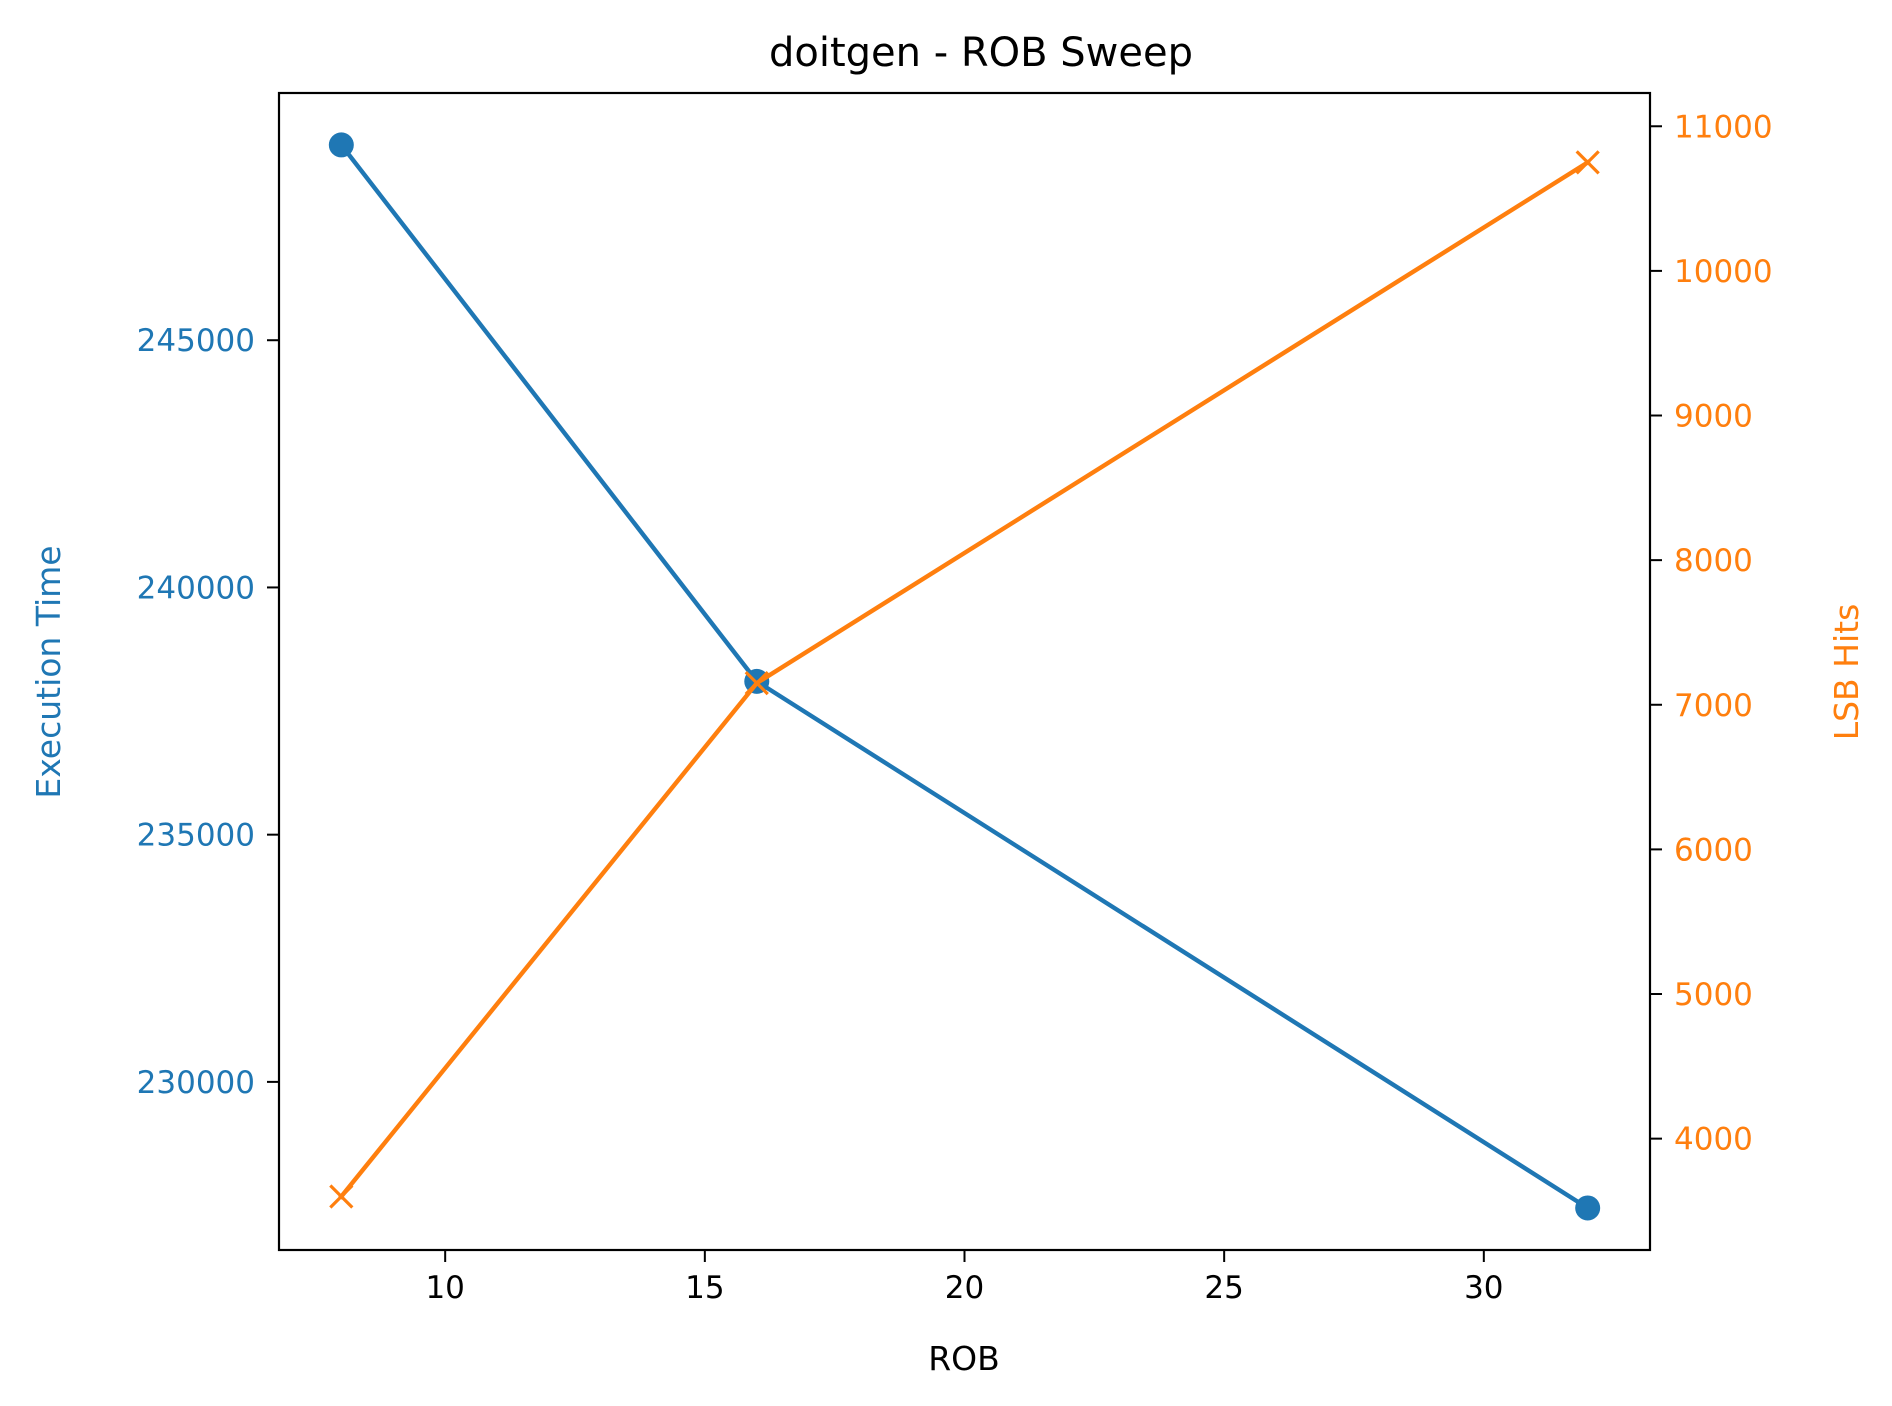  I want to click on x-tick-label: 15, so click(704, 1288).